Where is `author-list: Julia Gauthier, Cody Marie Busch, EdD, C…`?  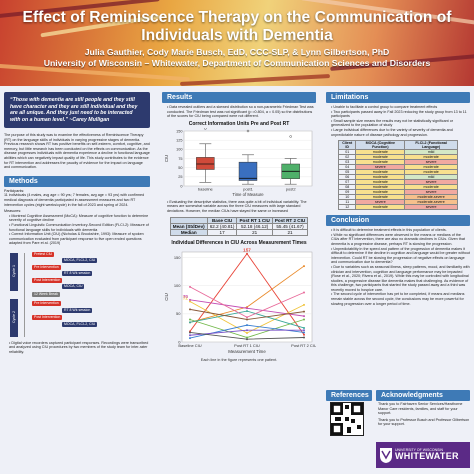
author-list: Julia Gauthier, Cody Marie Busch, EdD, C… is located at coordinates (237, 52).